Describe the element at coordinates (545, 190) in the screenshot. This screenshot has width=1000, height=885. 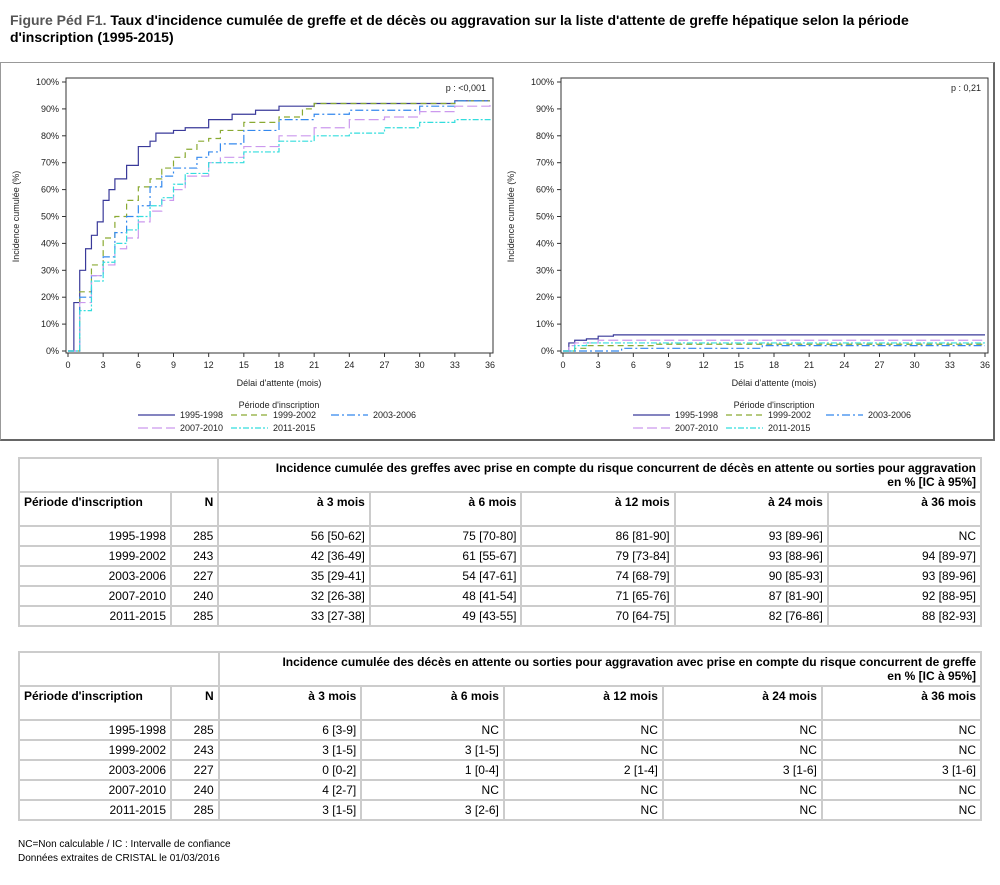
I see `y-tick-label: 60%` at that location.